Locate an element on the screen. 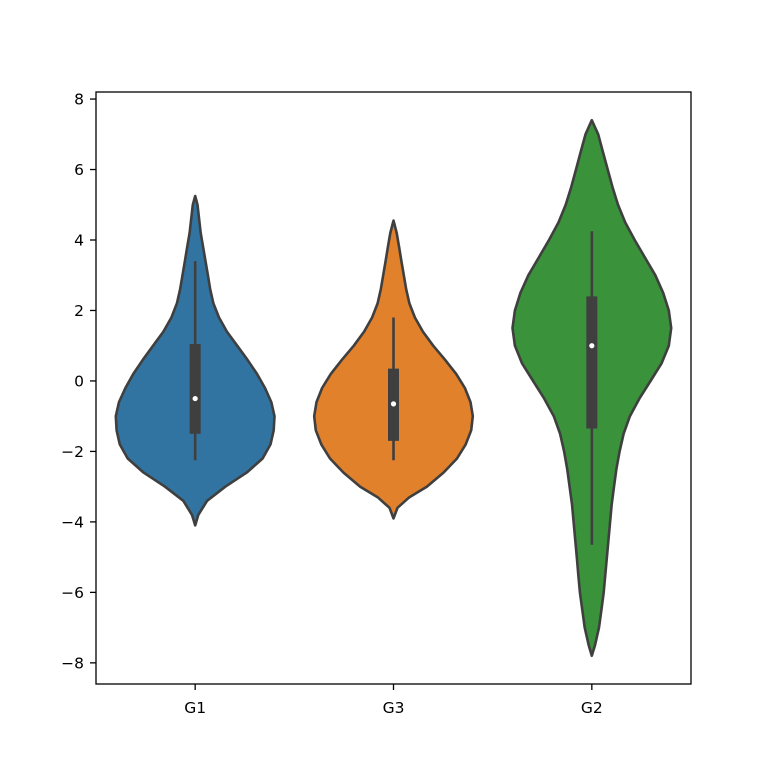 This screenshot has height=768, width=768. y-tick-label: 6 is located at coordinates (79, 170).